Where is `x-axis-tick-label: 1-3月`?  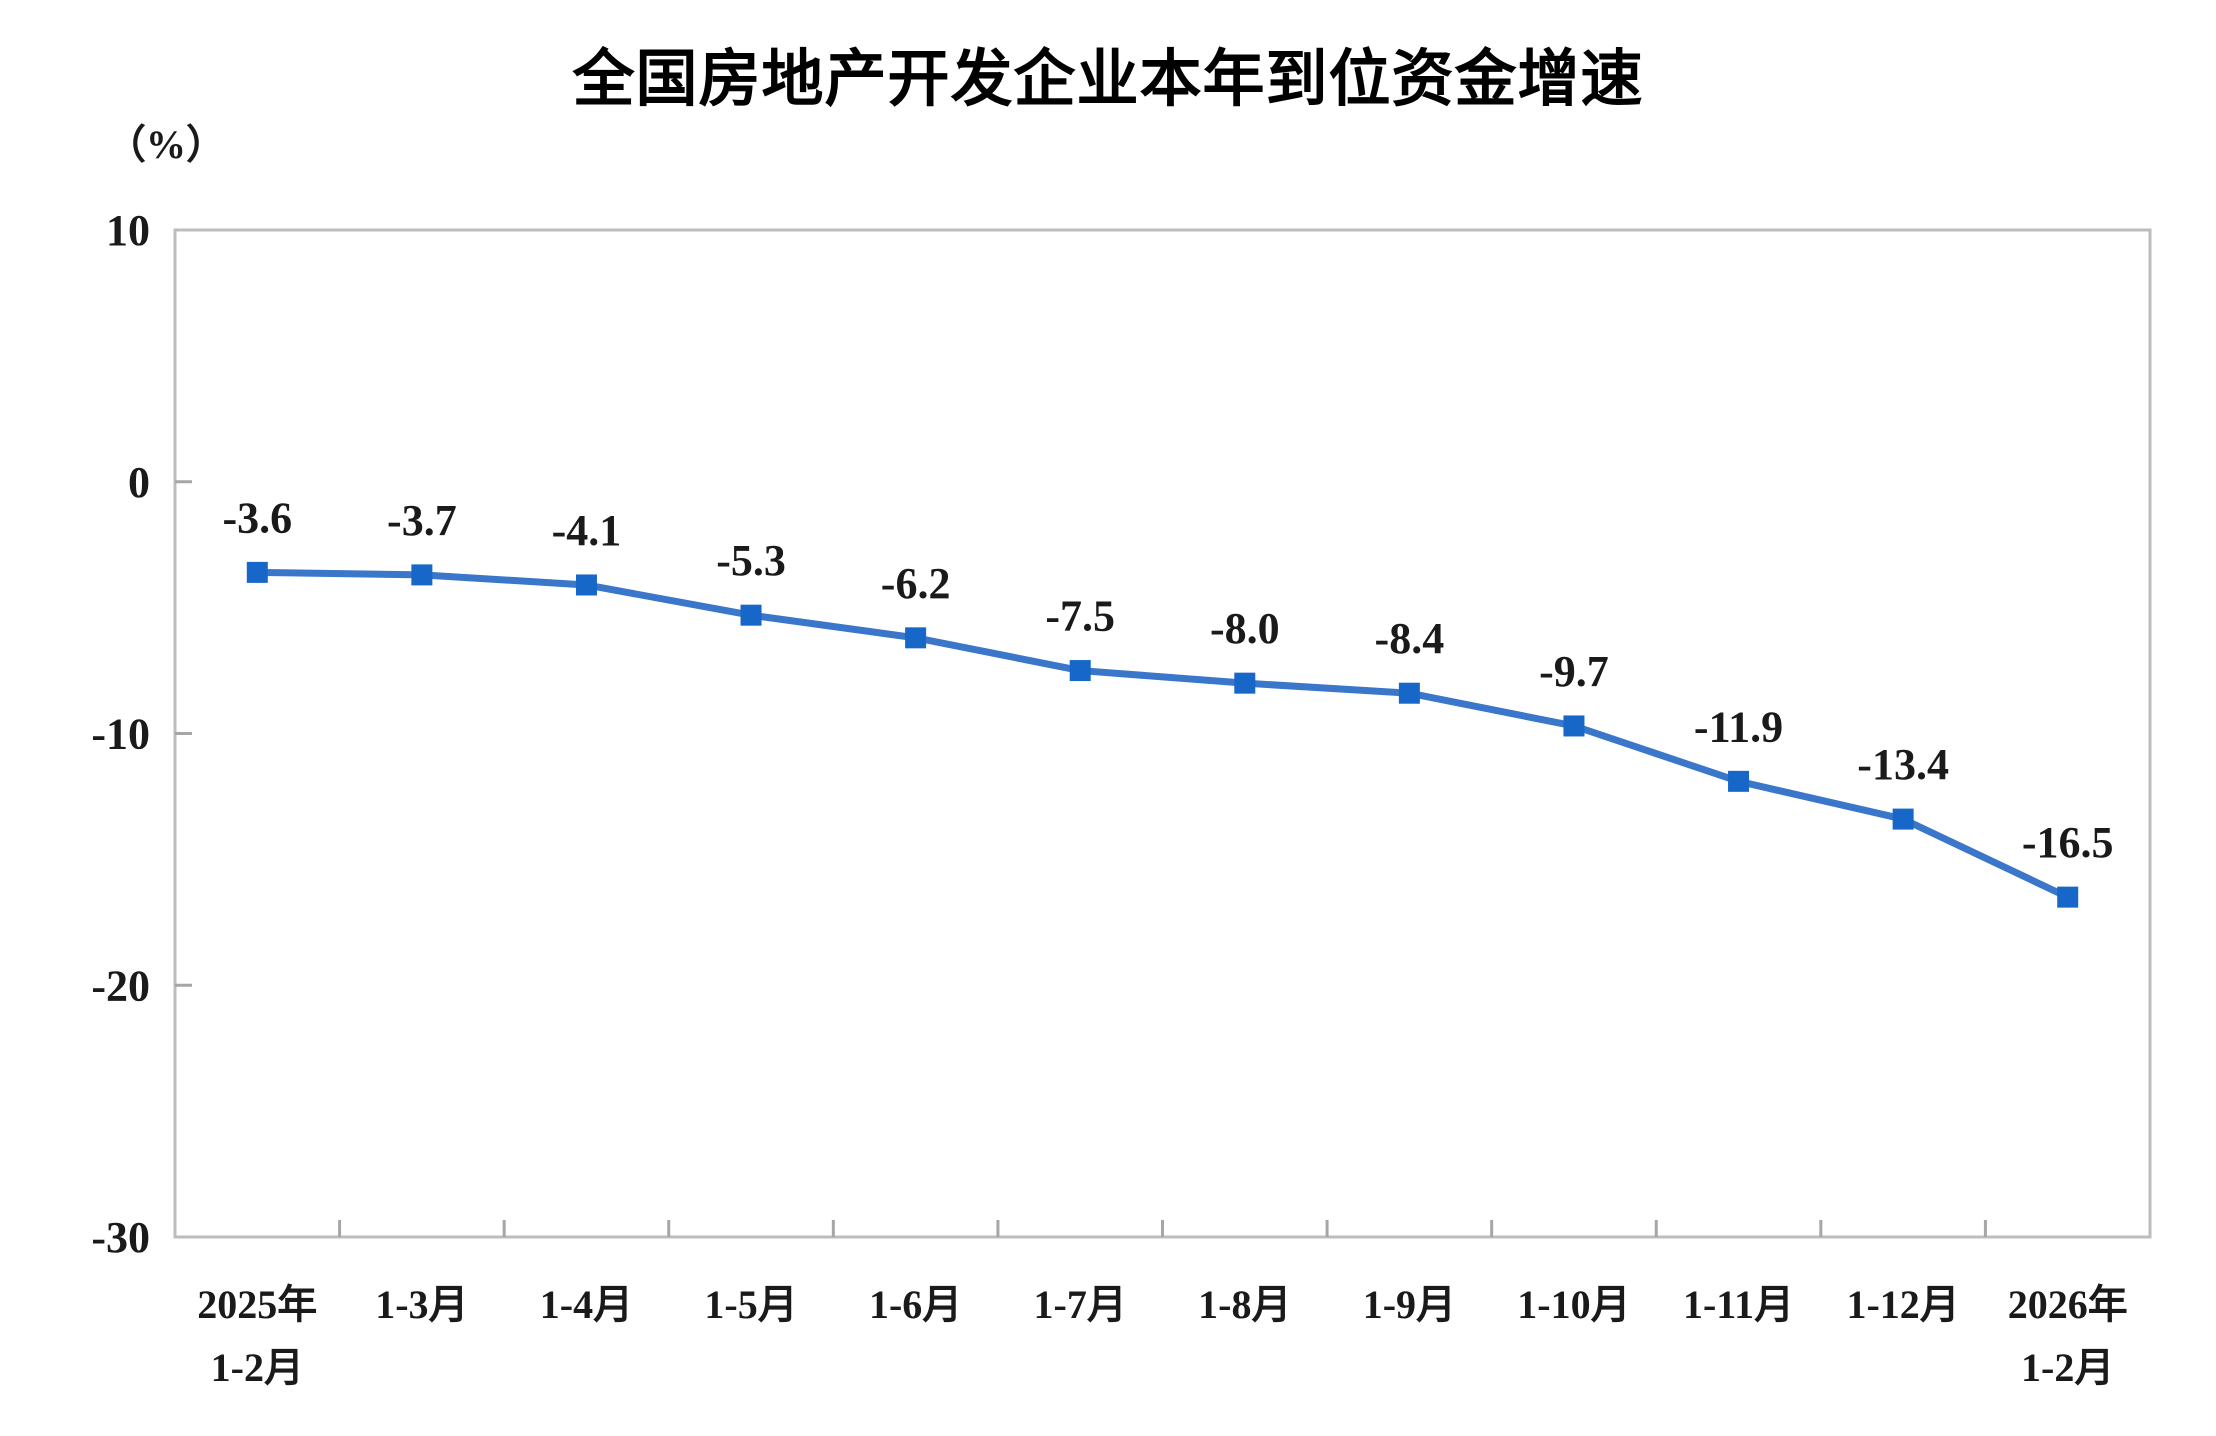 x-axis-tick-label: 1-3月 is located at coordinates (421, 1304).